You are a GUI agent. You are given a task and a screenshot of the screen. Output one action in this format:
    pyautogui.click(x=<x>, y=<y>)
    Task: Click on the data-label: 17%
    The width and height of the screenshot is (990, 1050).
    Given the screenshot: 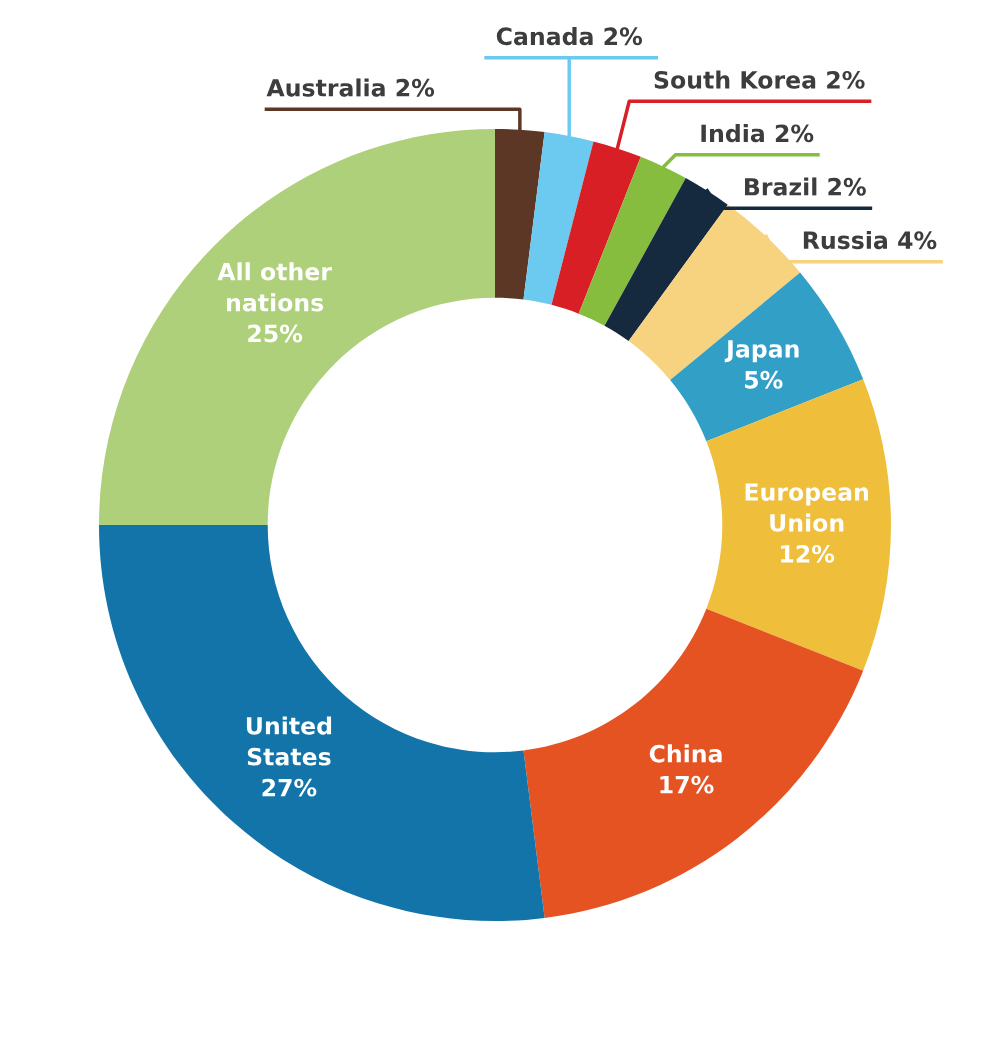 What is the action you would take?
    pyautogui.click(x=687, y=784)
    